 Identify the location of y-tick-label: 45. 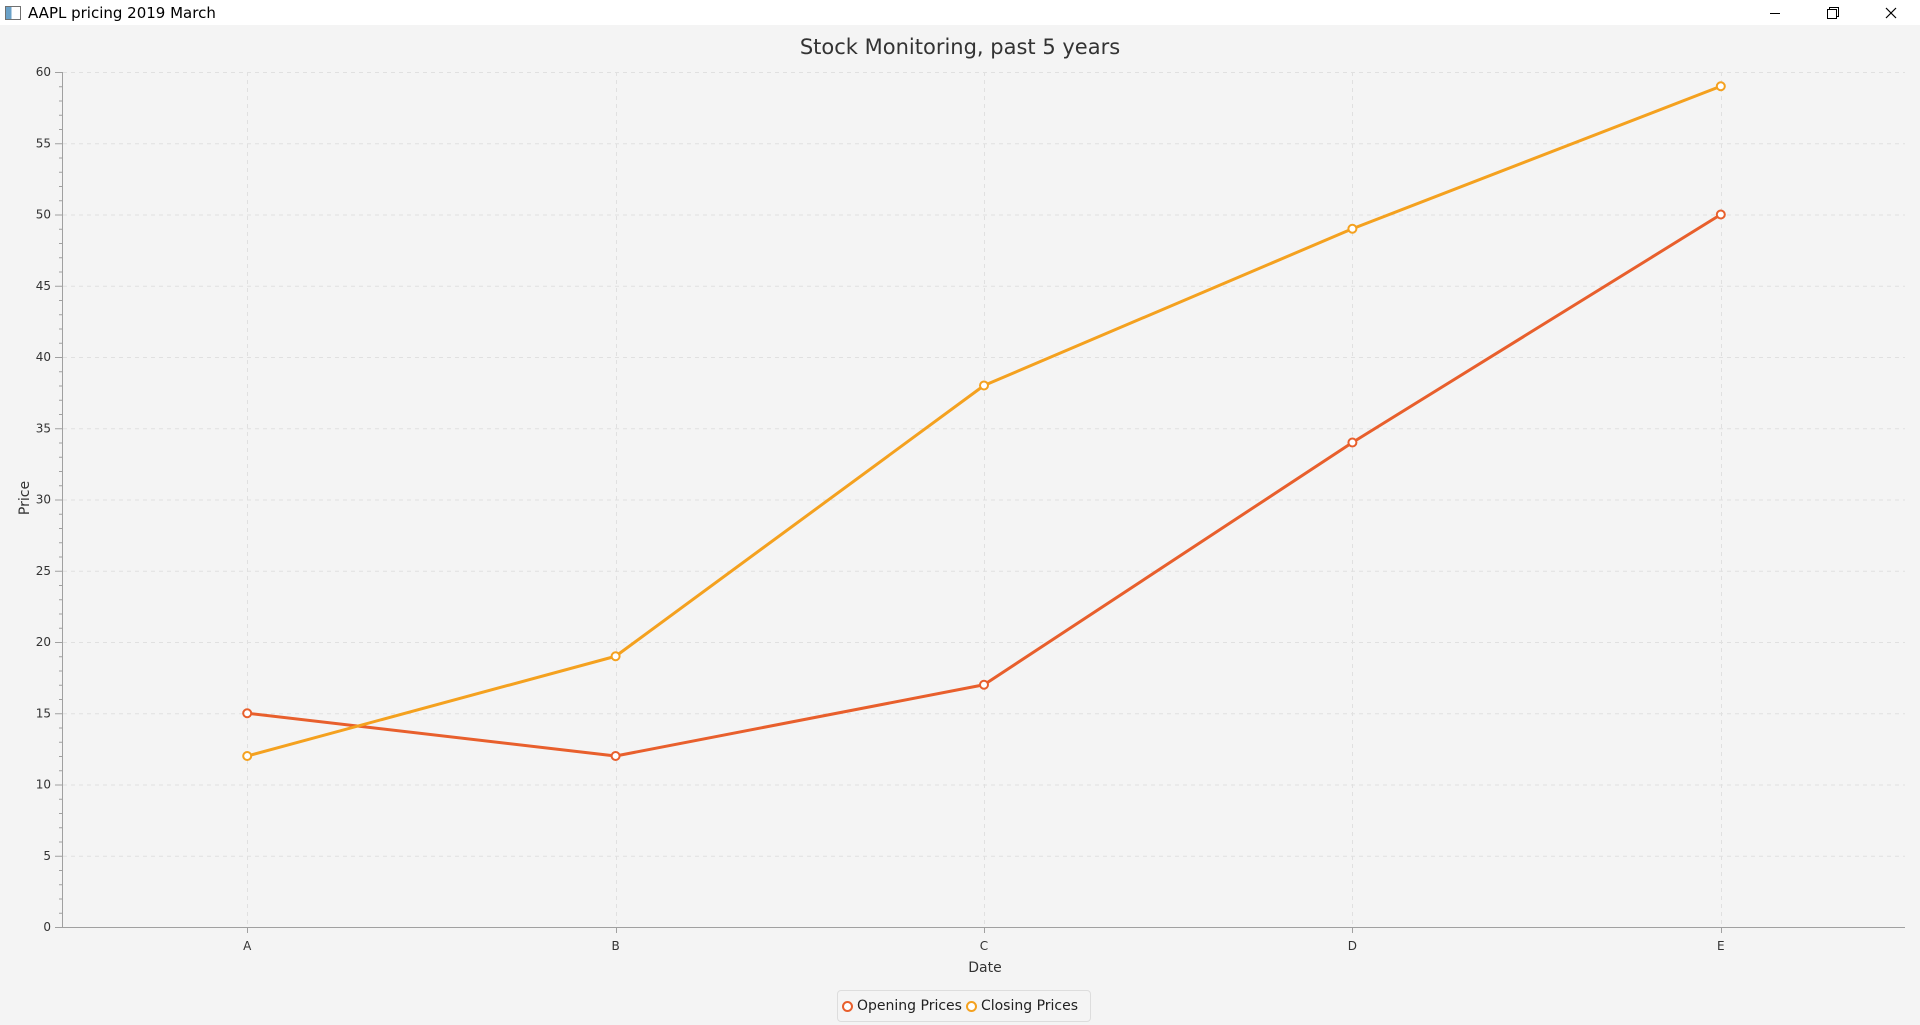
(43, 286).